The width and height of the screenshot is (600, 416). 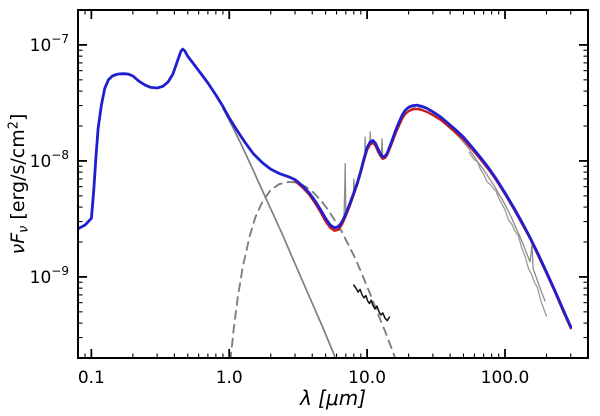 What do you see at coordinates (505, 378) in the screenshot?
I see `x-tick-label: 100.0` at bounding box center [505, 378].